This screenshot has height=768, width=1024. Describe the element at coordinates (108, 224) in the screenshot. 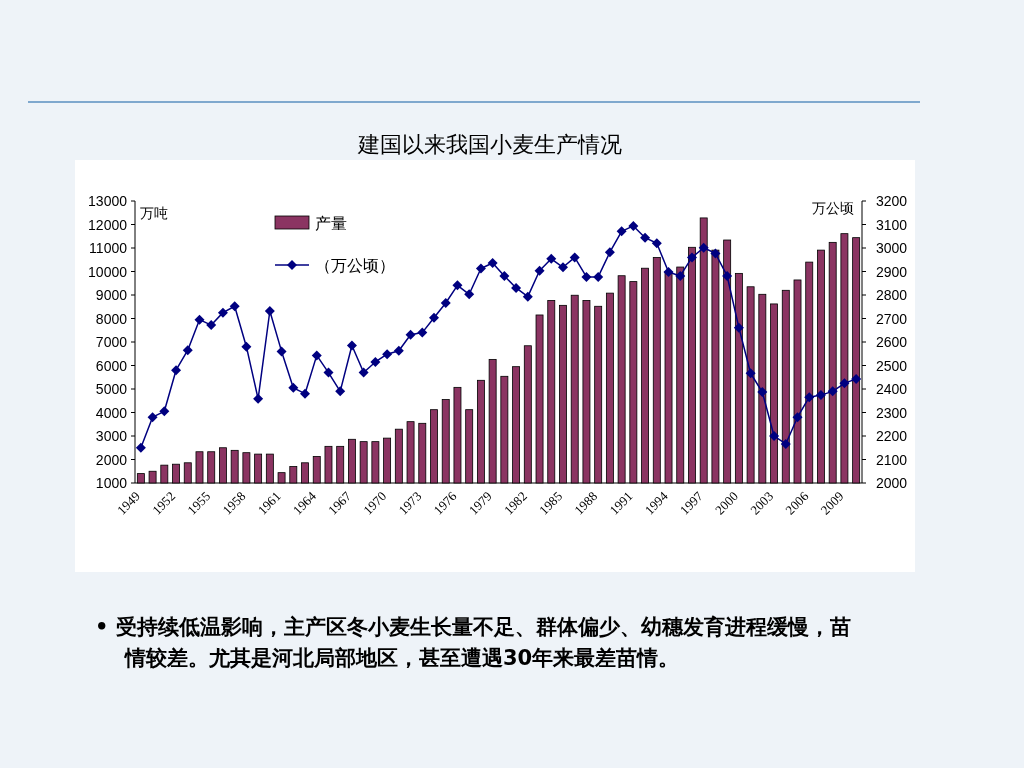

I see `y-tick-label: 12000` at that location.